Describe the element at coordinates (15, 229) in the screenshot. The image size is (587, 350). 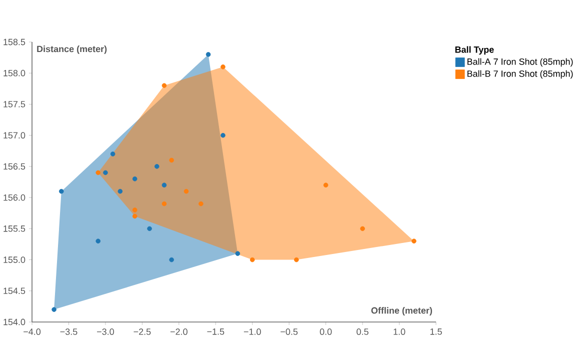
I see `y-tick-label: 155.5` at that location.